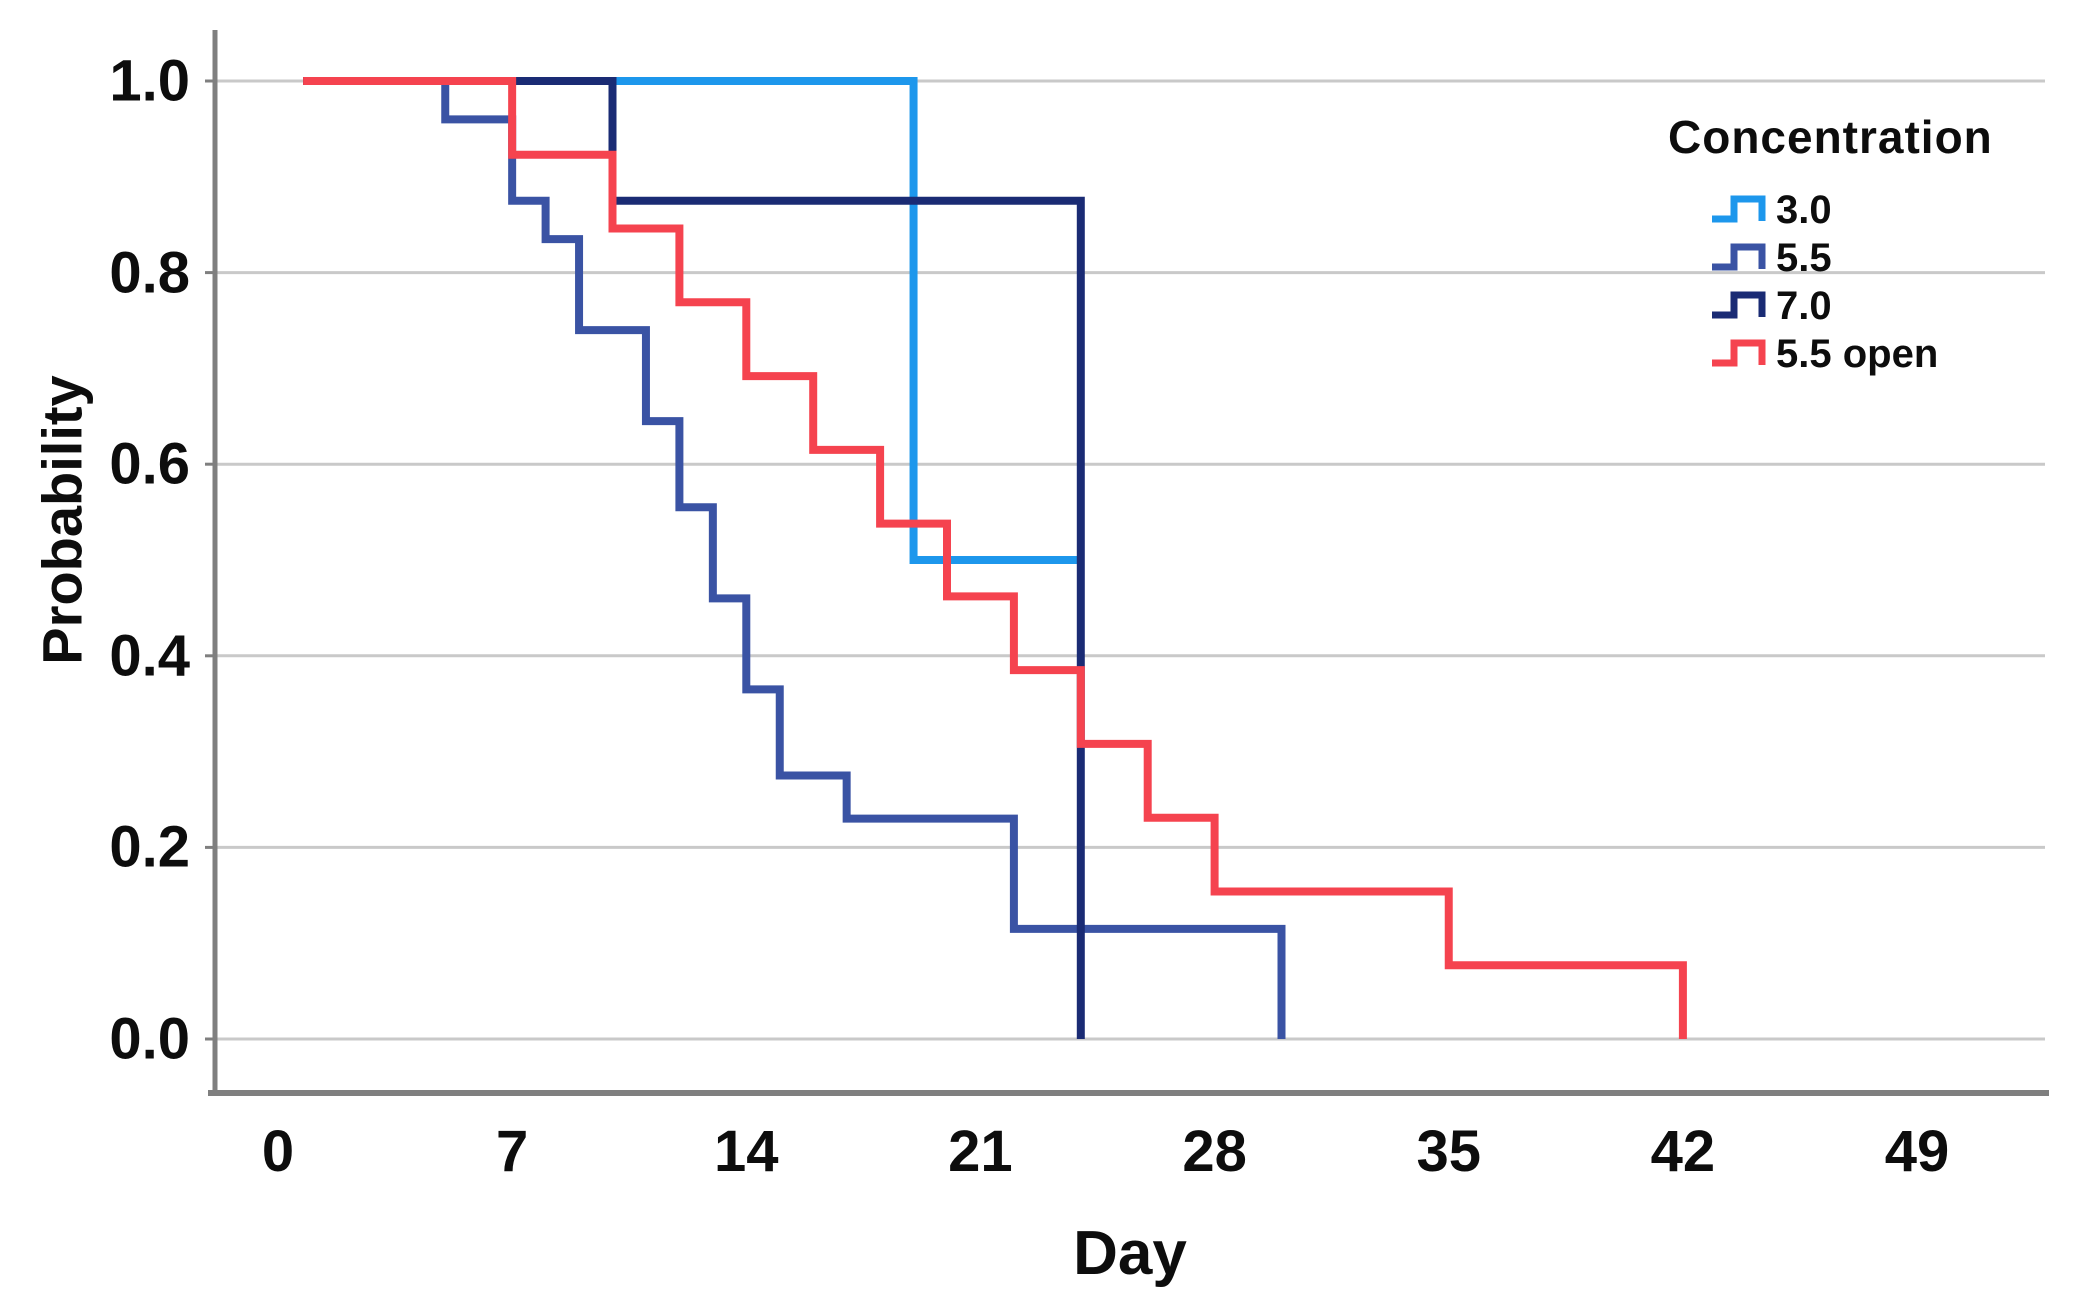 This screenshot has width=2074, height=1306. I want to click on x-tick-label: 49, so click(1917, 1151).